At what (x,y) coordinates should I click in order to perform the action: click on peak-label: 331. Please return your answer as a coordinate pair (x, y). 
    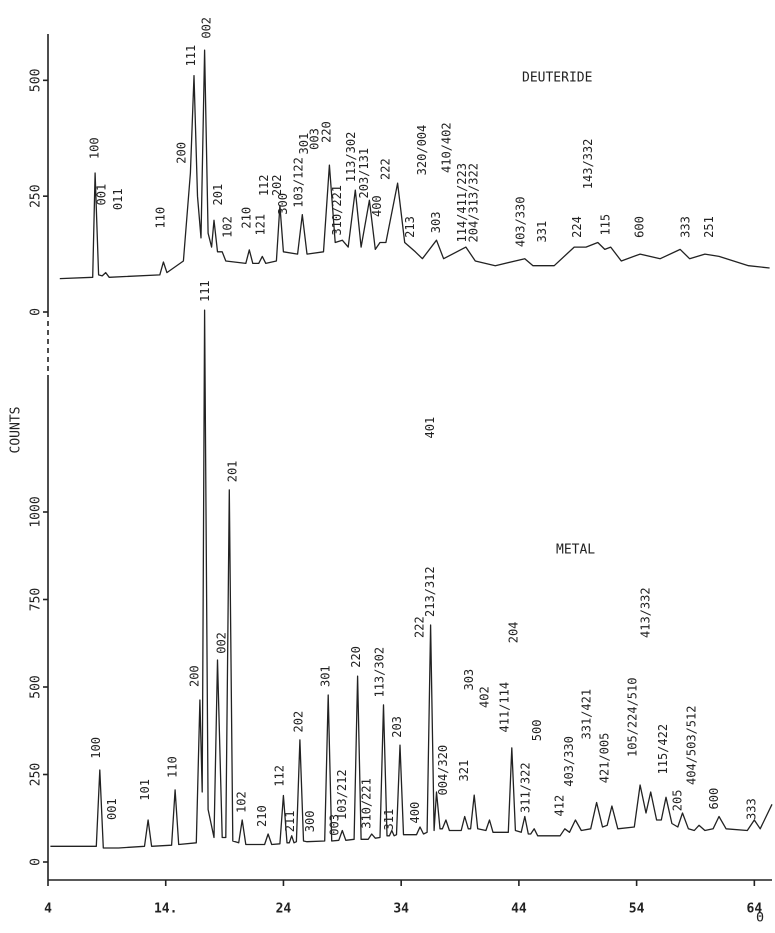
    Looking at the image, I should click on (542, 232).